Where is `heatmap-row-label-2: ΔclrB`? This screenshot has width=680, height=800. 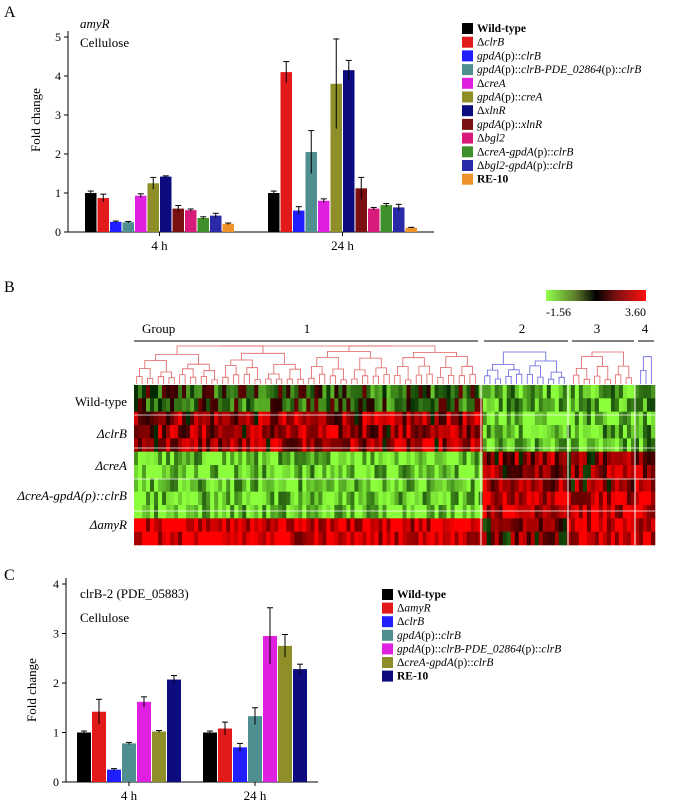
heatmap-row-label-2: ΔclrB is located at coordinates (111, 433).